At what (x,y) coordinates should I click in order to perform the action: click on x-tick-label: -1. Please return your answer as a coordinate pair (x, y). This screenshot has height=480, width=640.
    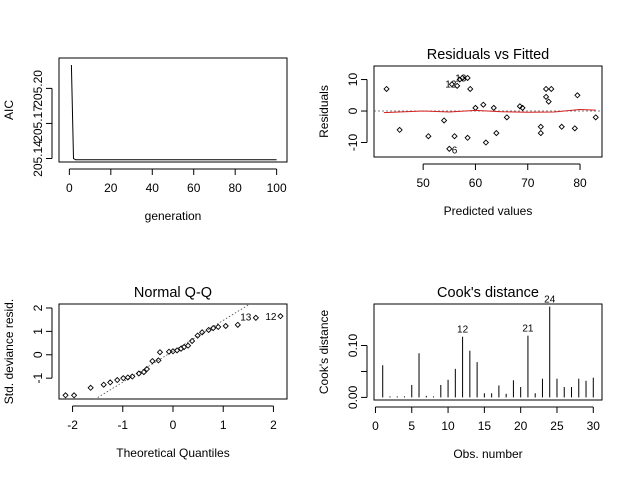
    Looking at the image, I should click on (122, 425).